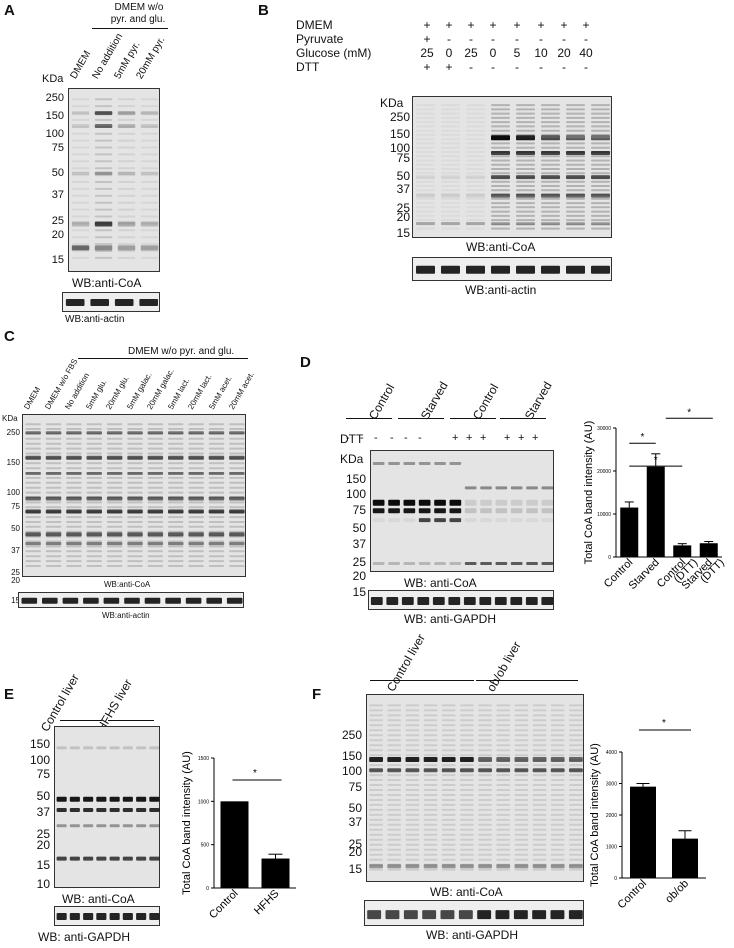  I want to click on panel-d-chart-y-tick-label: 30000, so click(604, 429).